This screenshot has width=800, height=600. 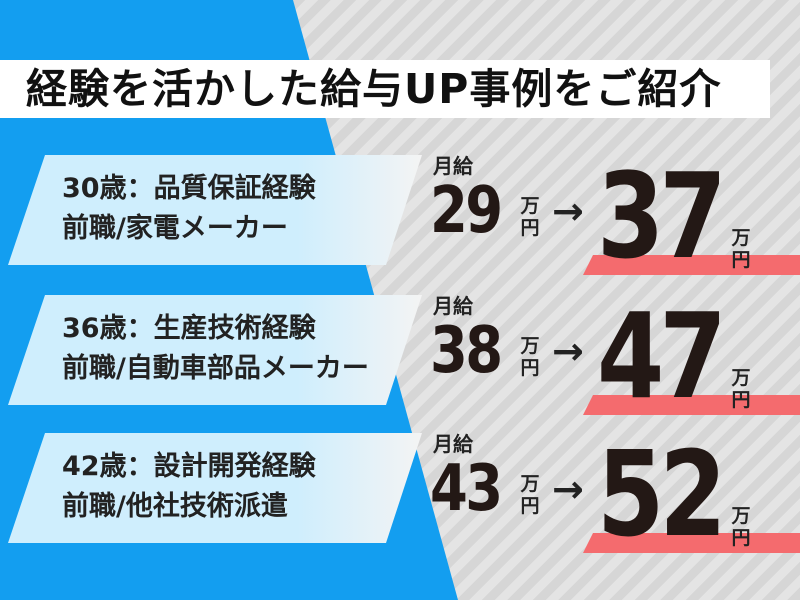 What do you see at coordinates (215, 211) in the screenshot?
I see `case-card: 30歳：品質保証経験 前職/家電メーカー` at bounding box center [215, 211].